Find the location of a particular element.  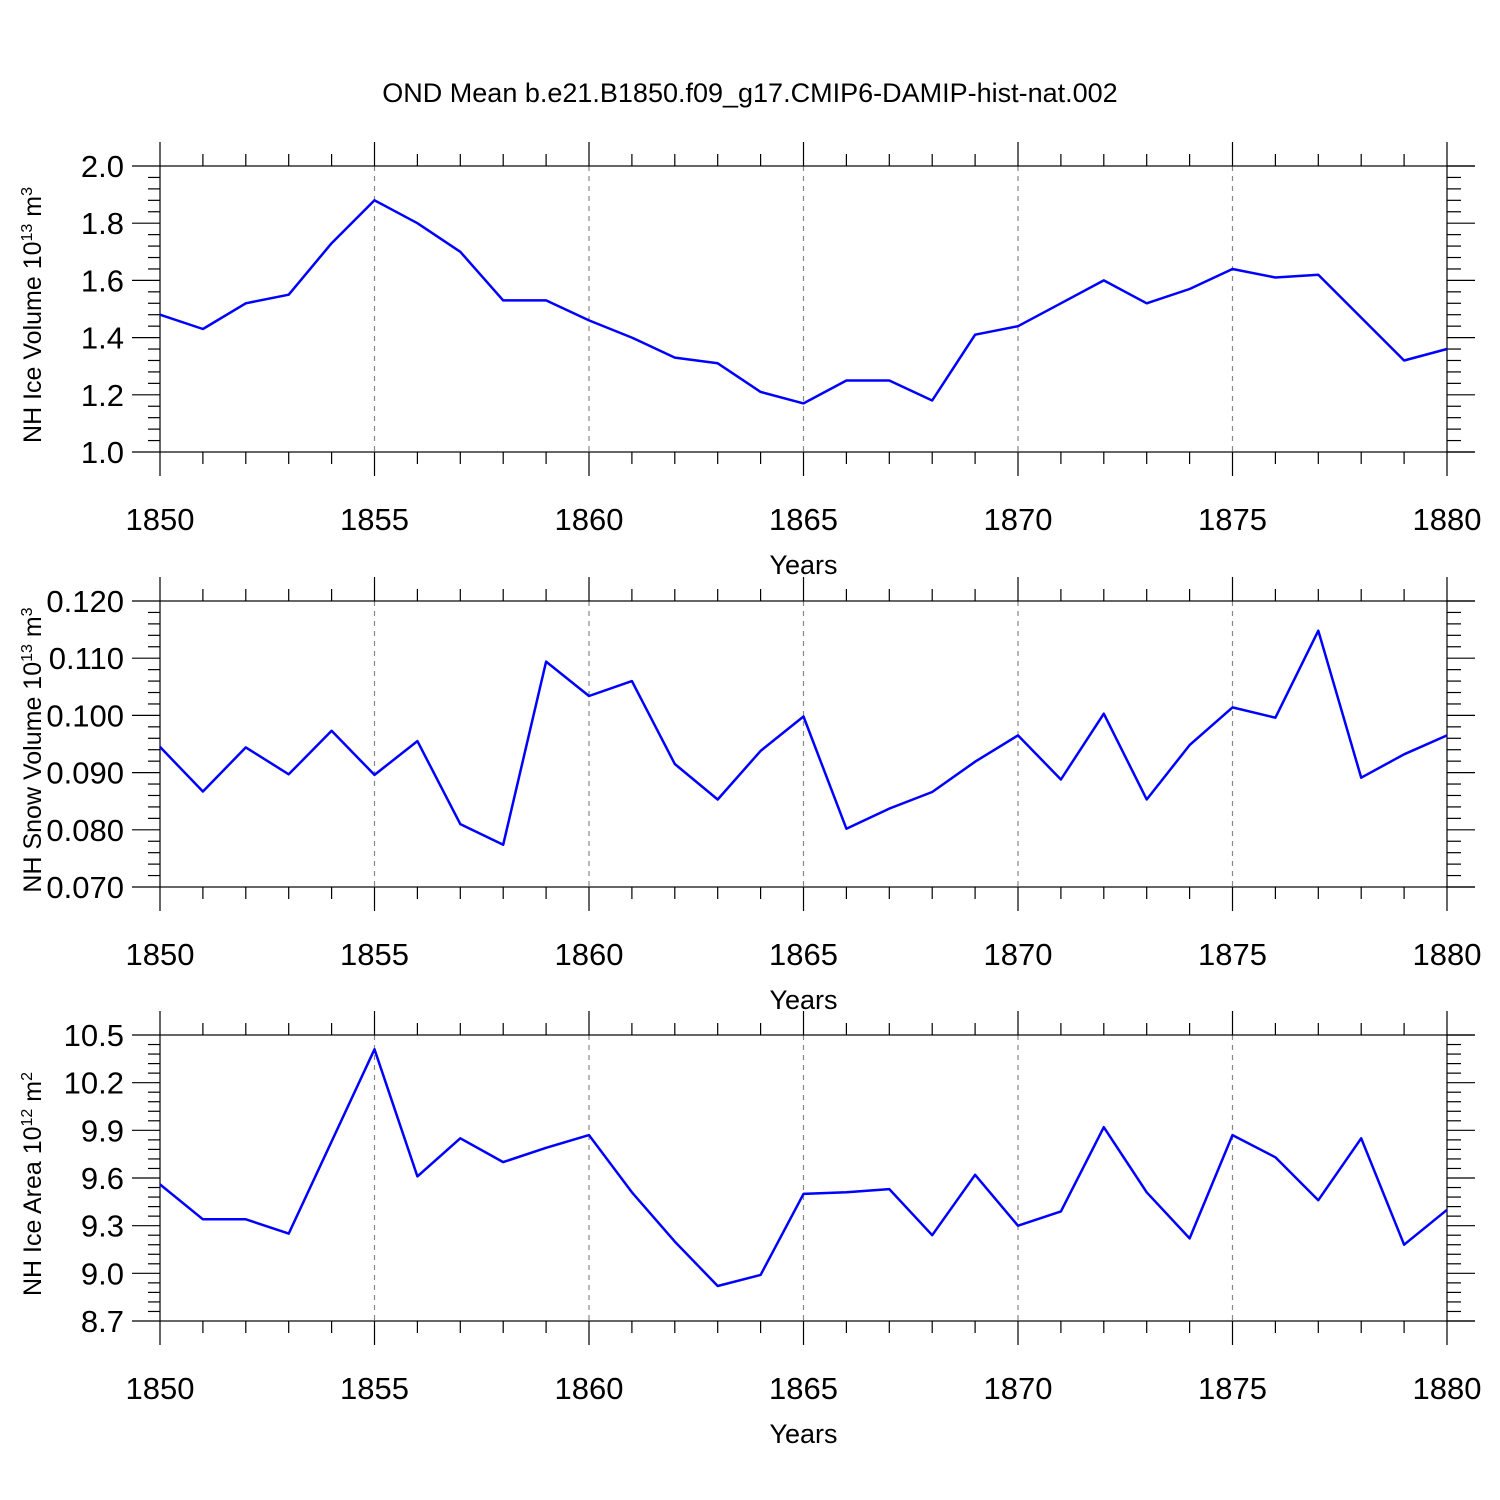

y-tick-label: 10.5 is located at coordinates (94, 1035).